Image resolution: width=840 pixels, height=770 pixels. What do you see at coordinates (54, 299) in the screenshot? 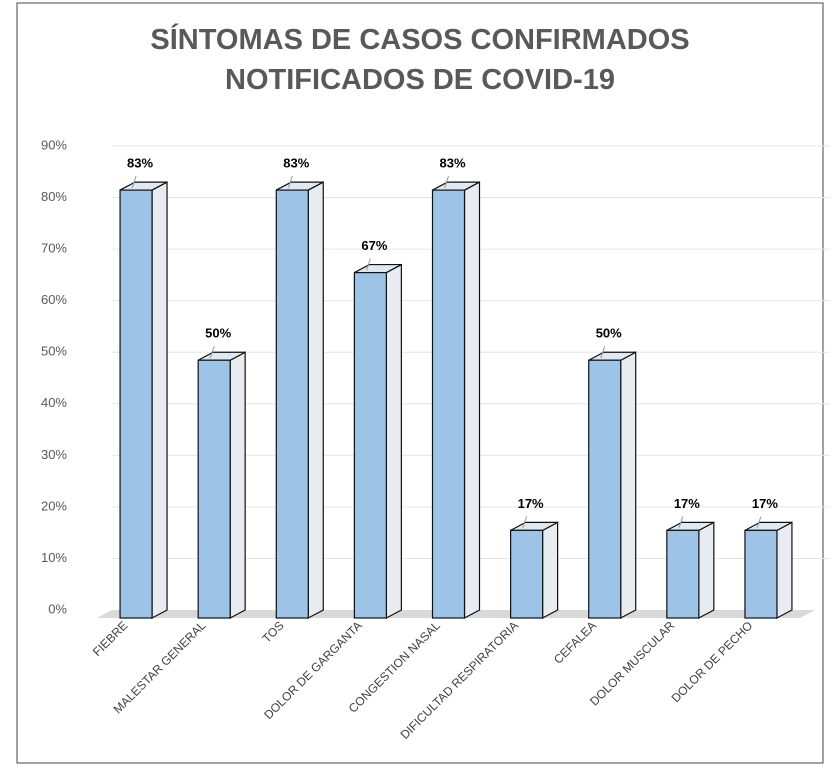
I see `y-tick-label: 60%` at bounding box center [54, 299].